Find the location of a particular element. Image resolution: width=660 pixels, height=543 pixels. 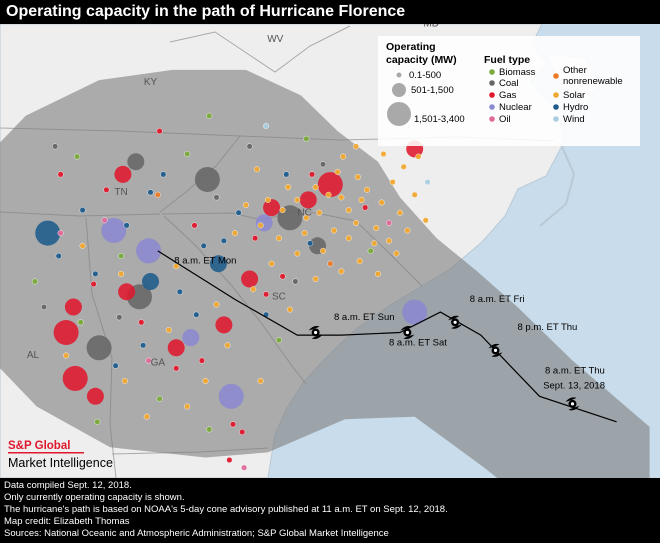

track-label: 8 a.m. ET Fri is located at coordinates (497, 299).